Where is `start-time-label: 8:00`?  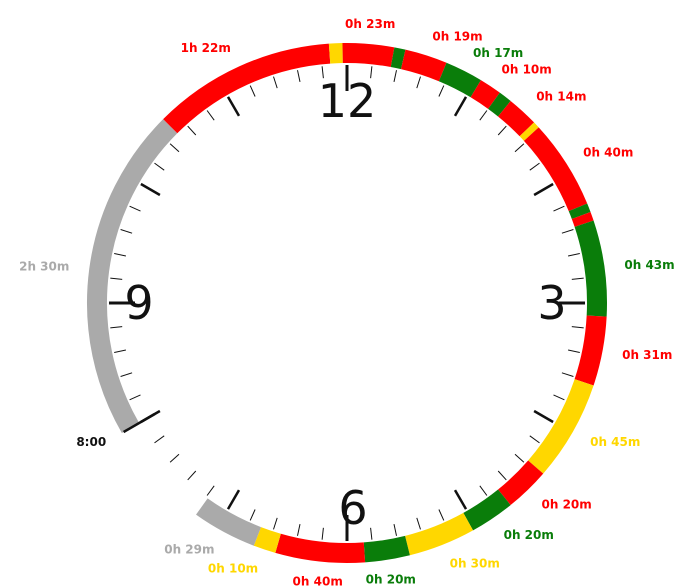 start-time-label: 8:00 is located at coordinates (91, 442).